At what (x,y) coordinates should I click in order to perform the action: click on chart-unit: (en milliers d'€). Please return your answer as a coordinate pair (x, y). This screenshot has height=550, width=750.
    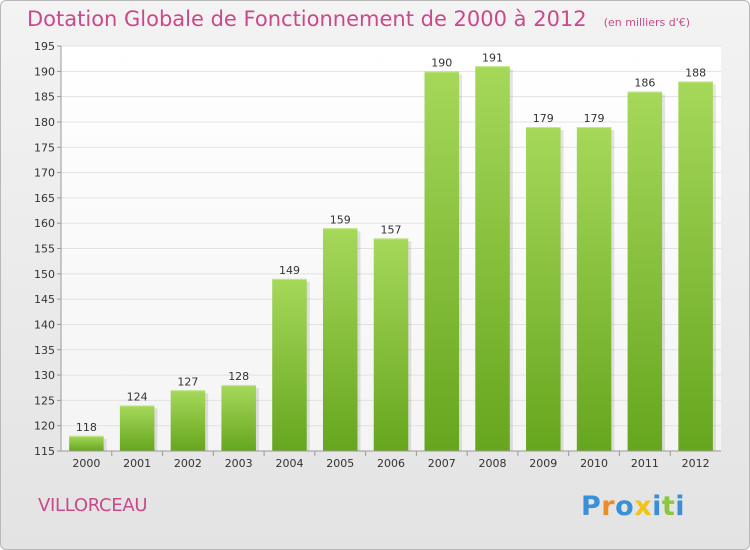
    Looking at the image, I should click on (647, 22).